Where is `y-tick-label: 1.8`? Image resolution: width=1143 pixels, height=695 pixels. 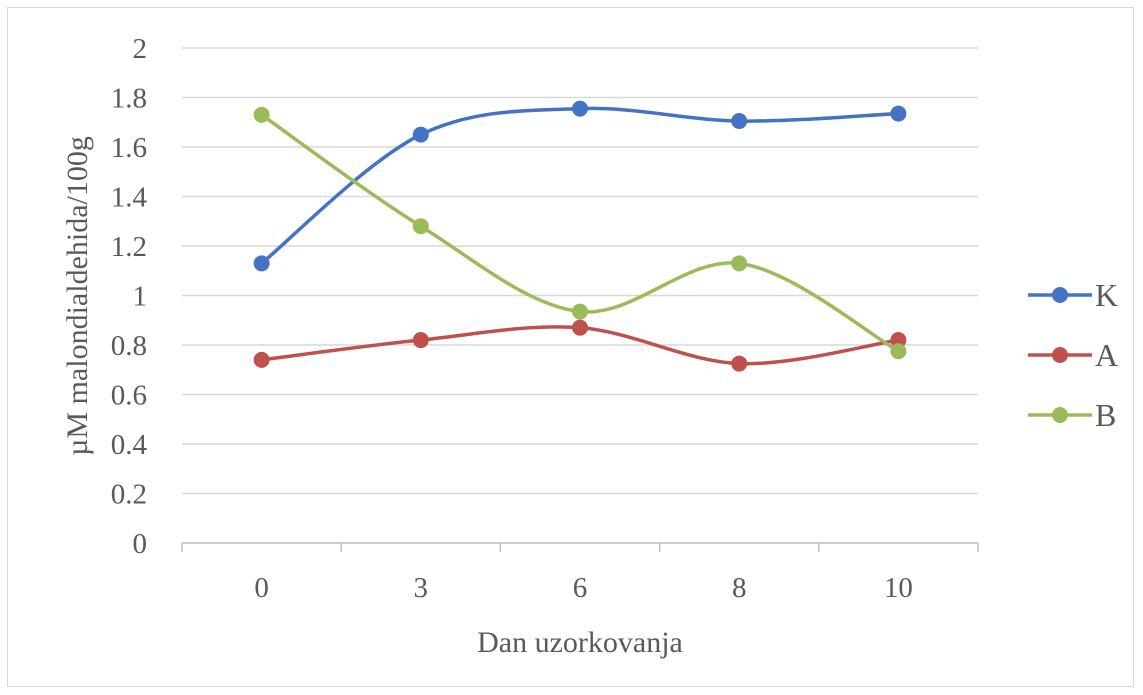 y-tick-label: 1.8 is located at coordinates (129, 99).